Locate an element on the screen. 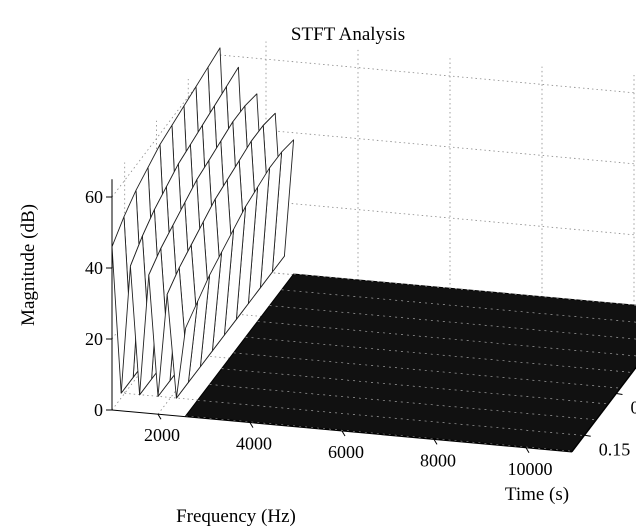 This screenshot has width=636, height=531. x-tick-label: 6000 is located at coordinates (346, 452).